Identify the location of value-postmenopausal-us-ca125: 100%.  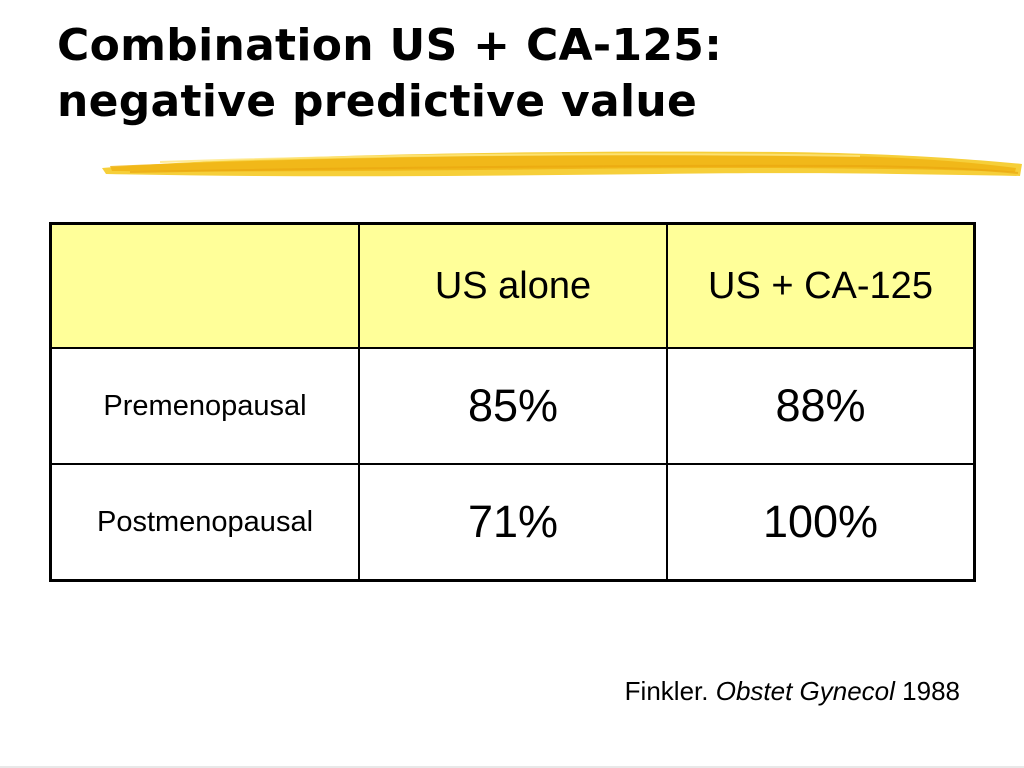
(821, 522).